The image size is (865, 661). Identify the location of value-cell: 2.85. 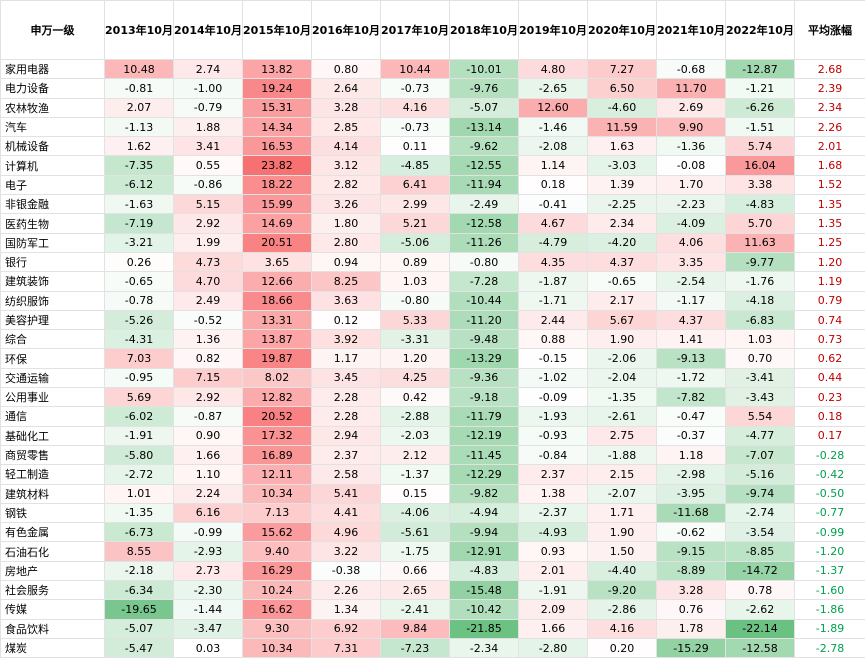
(346, 127).